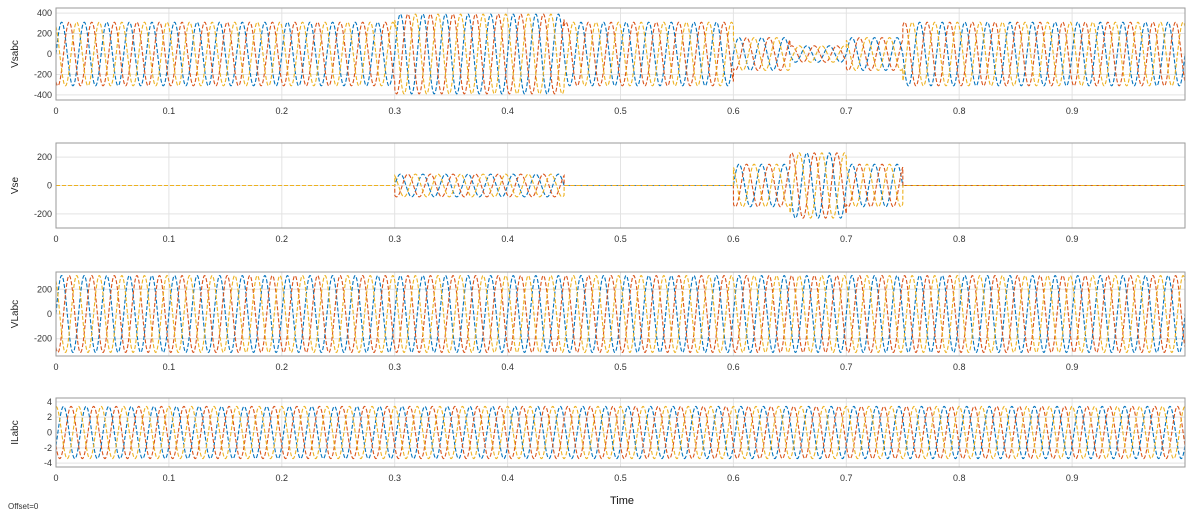 The image size is (1188, 512). What do you see at coordinates (43, 95) in the screenshot?
I see `y-tick-label: -400` at bounding box center [43, 95].